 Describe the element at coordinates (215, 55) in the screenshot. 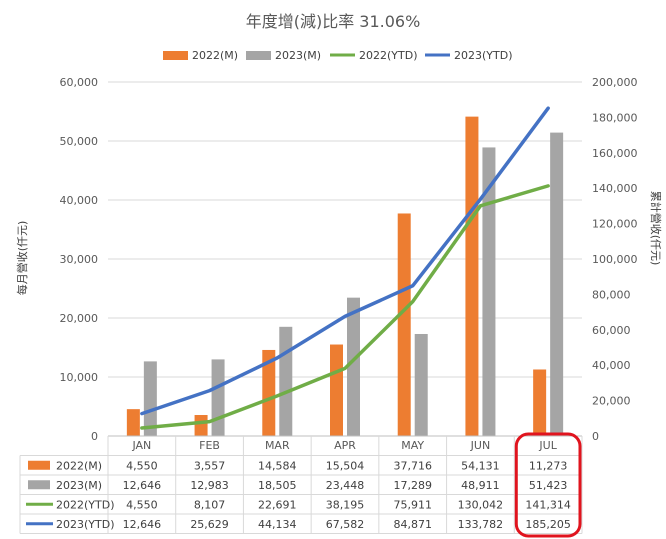

I see `legend-label: 2022(M)` at that location.